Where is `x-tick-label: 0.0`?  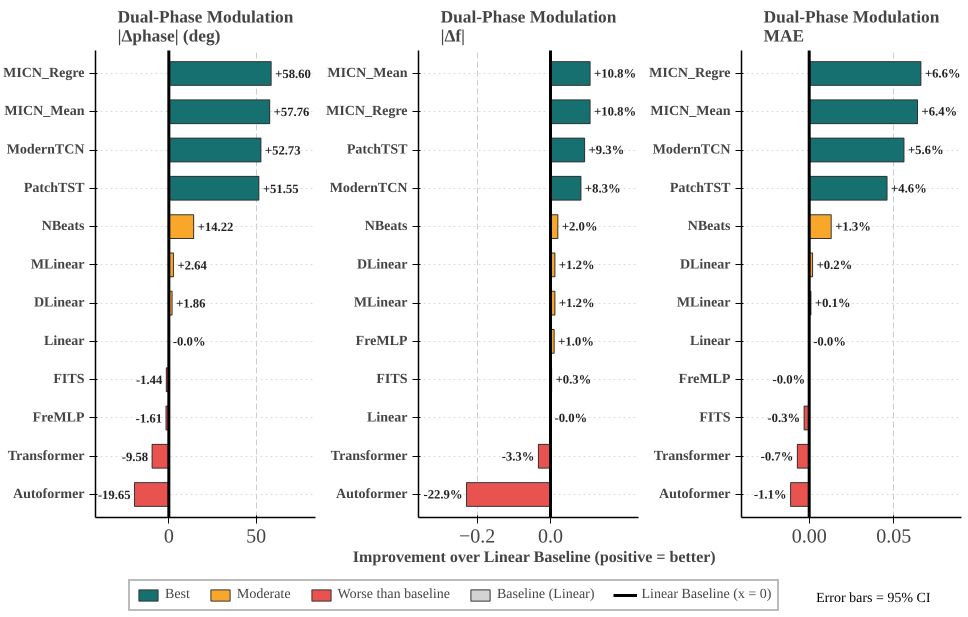 x-tick-label: 0.0 is located at coordinates (550, 537).